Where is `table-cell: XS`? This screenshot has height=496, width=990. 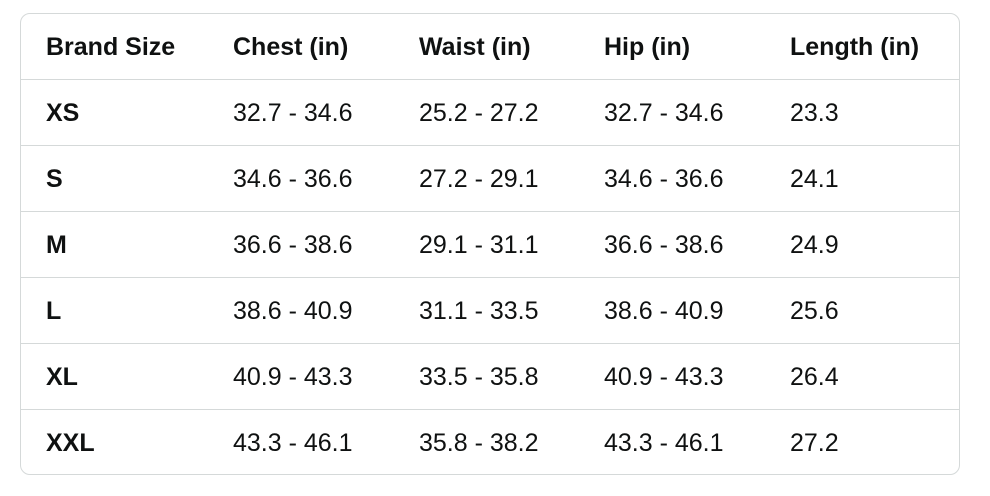
table-cell: XS is located at coordinates (63, 113).